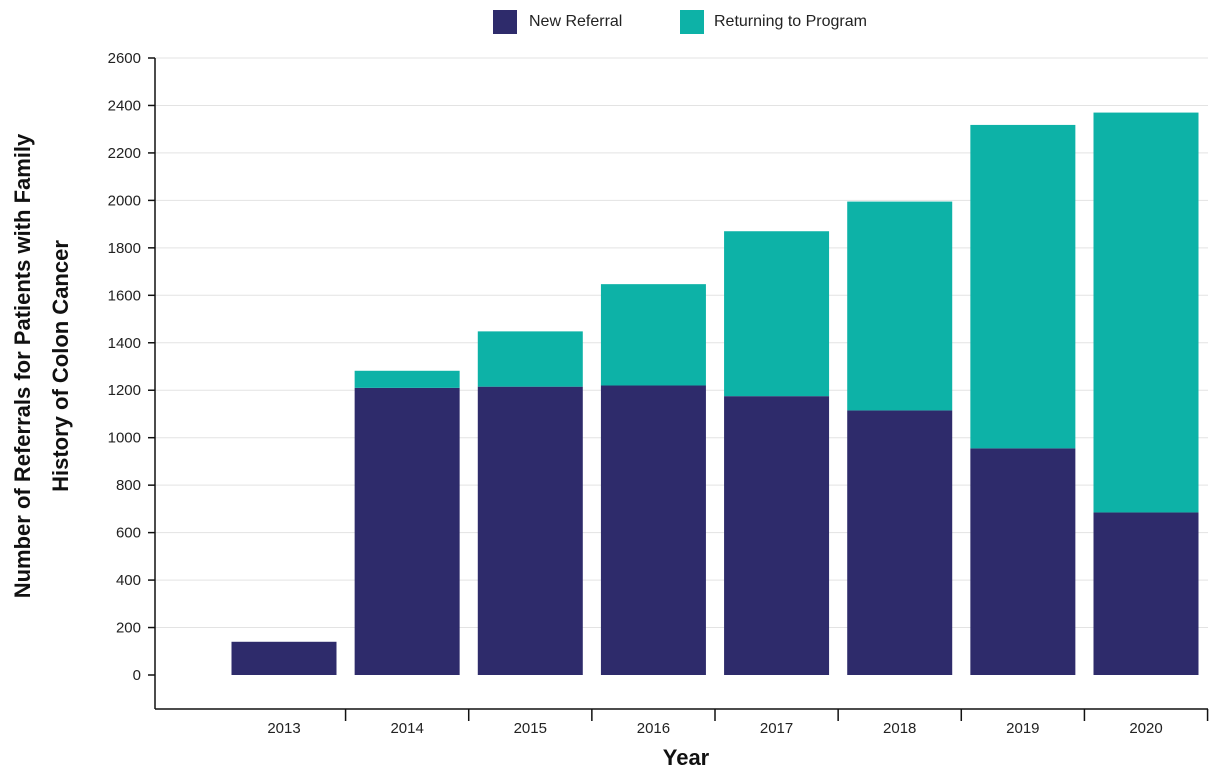 The image size is (1215, 772). I want to click on x-tick-label-2017: 2017, so click(776, 728).